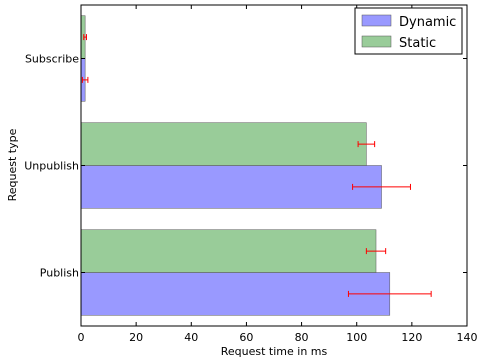 Image resolution: width=478 pixels, height=363 pixels. I want to click on x-tick-label-140: 140, so click(467, 337).